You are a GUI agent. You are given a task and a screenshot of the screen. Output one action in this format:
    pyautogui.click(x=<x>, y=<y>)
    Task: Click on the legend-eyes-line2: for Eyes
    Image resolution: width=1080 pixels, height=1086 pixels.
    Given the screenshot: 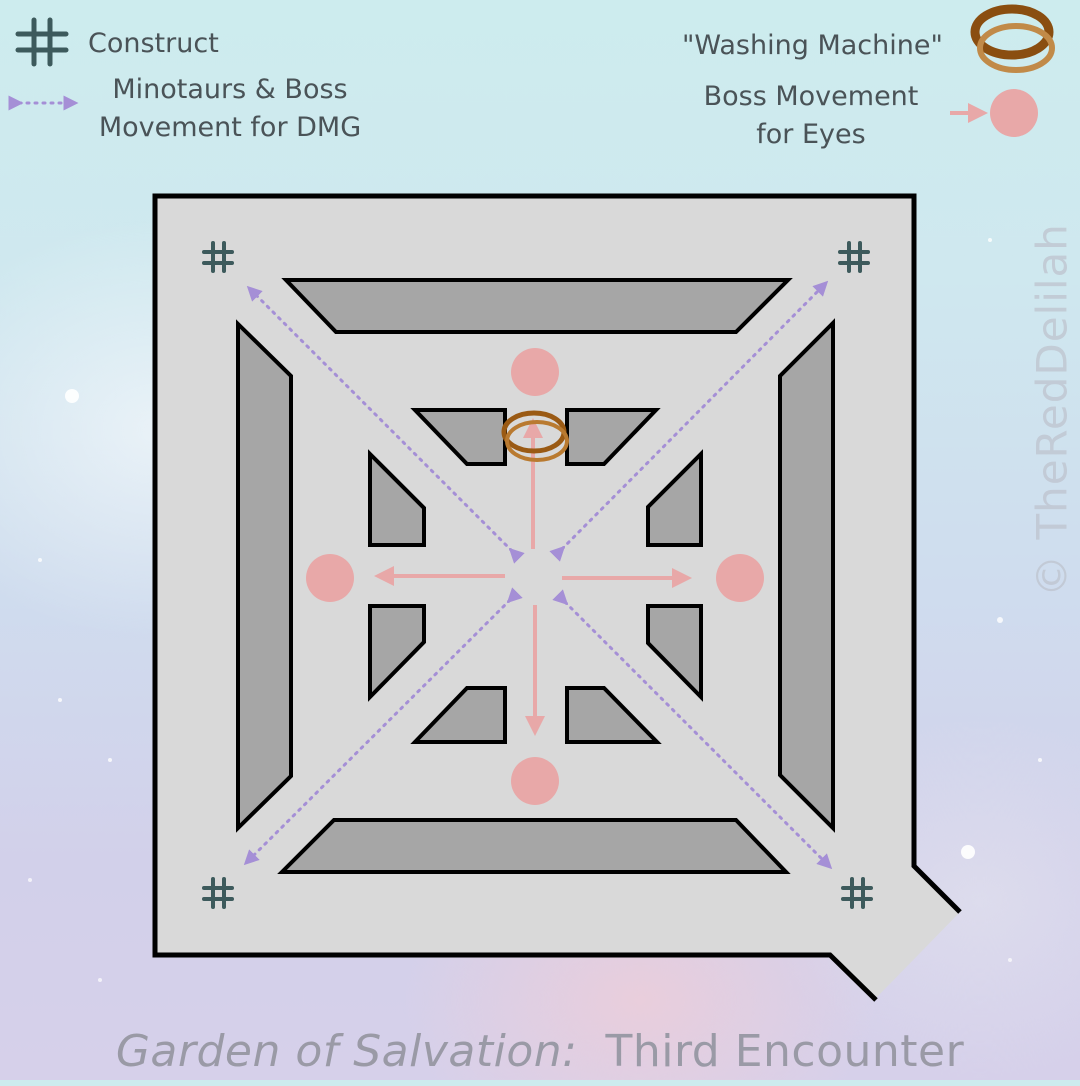 What is the action you would take?
    pyautogui.click(x=811, y=134)
    